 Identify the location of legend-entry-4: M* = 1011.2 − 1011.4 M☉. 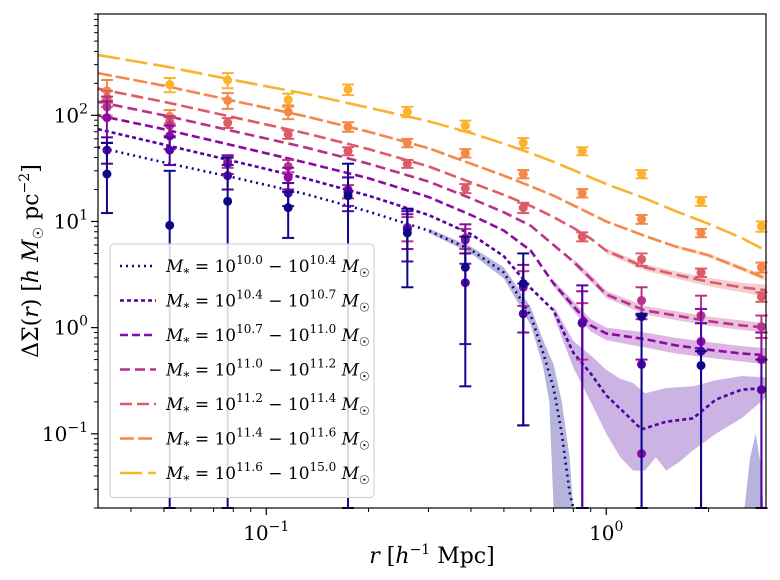
(245, 404).